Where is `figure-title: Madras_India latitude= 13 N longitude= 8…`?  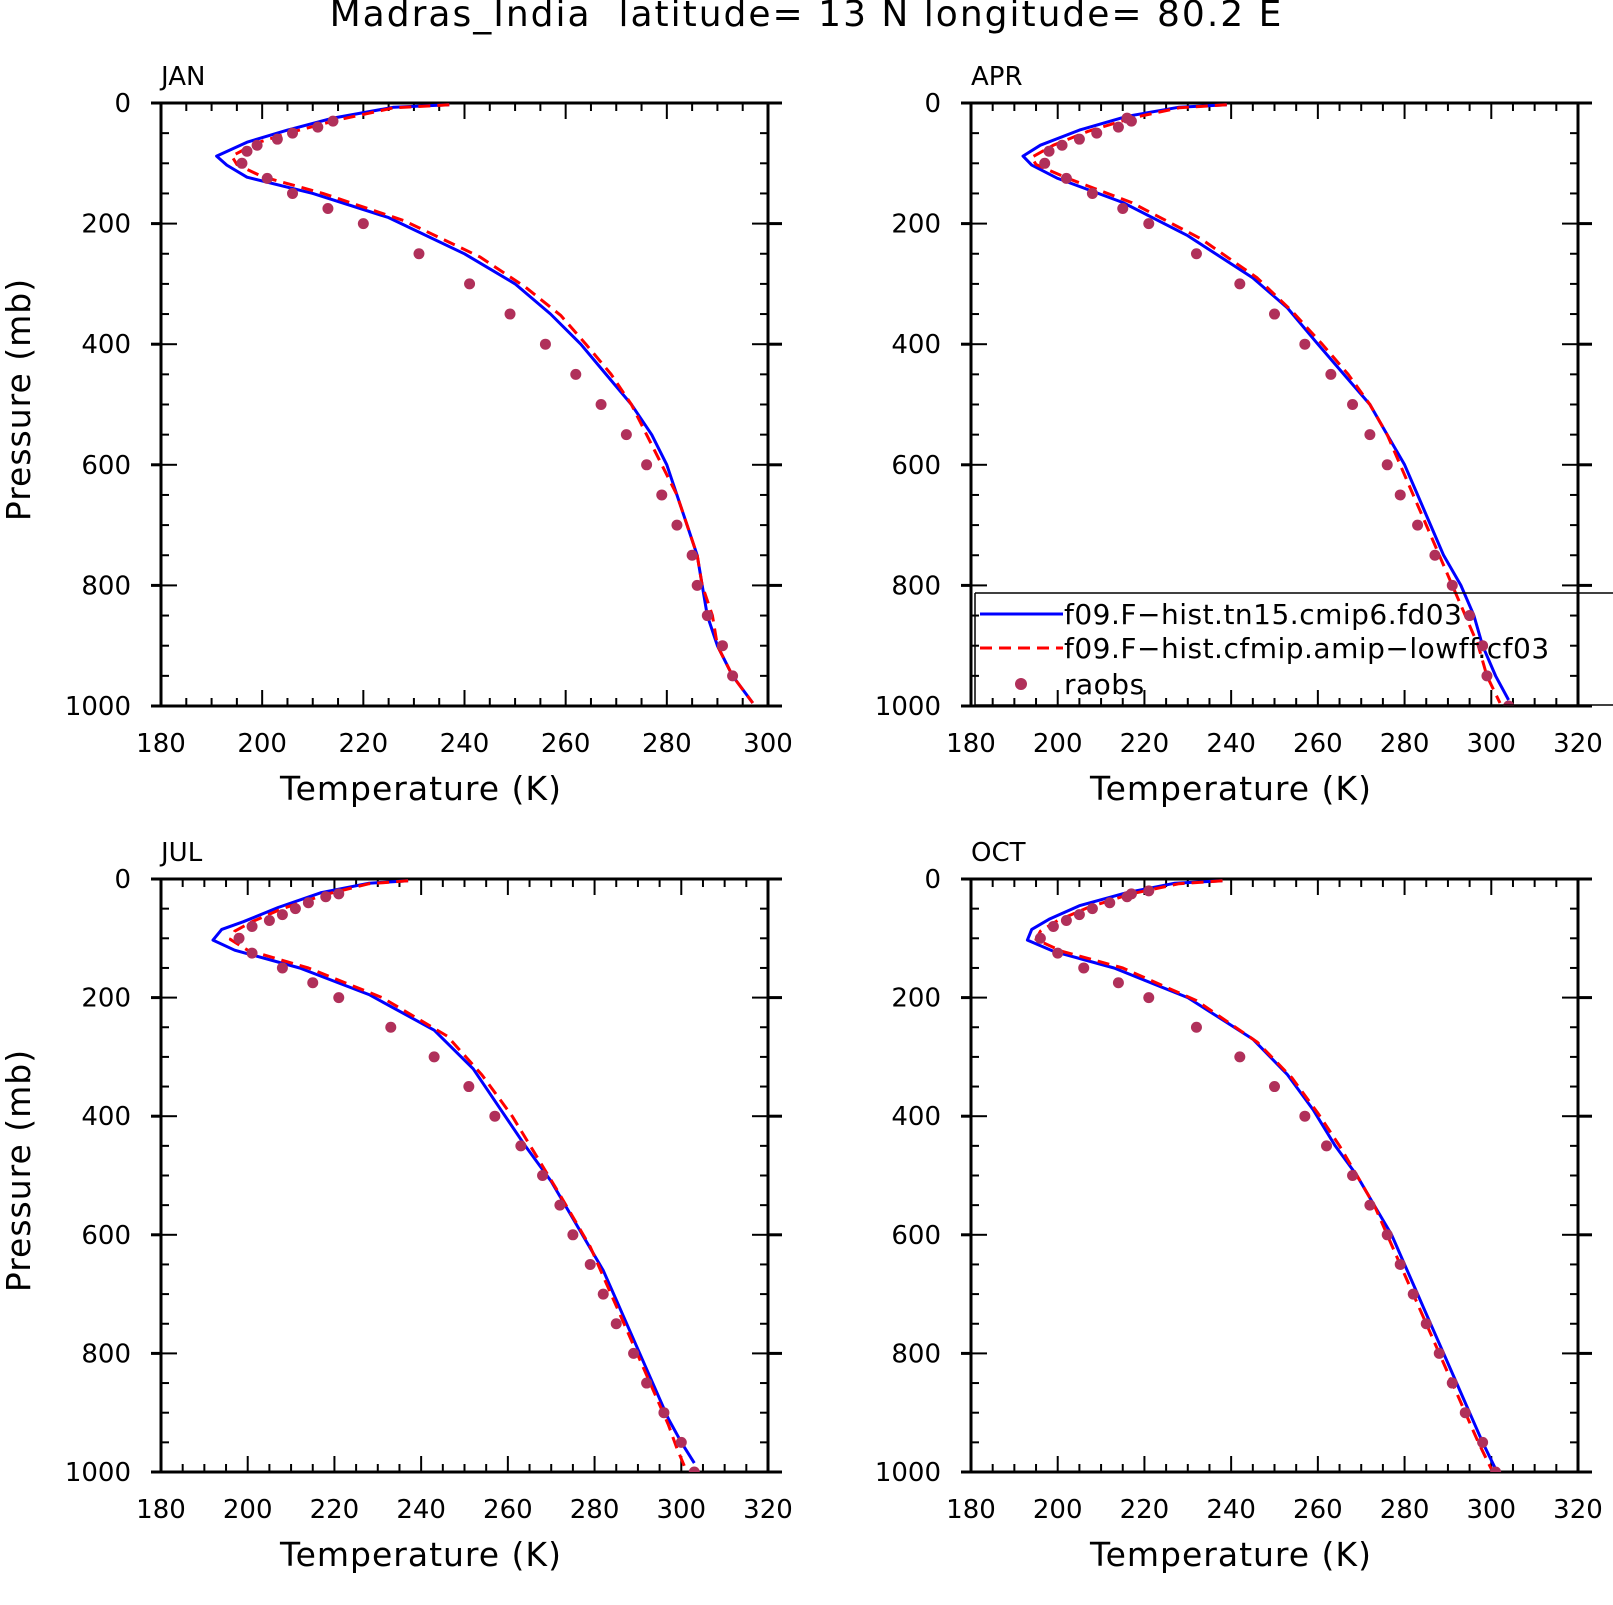
figure-title: Madras_India latitude= 13 N longitude= 8… is located at coordinates (806, 17).